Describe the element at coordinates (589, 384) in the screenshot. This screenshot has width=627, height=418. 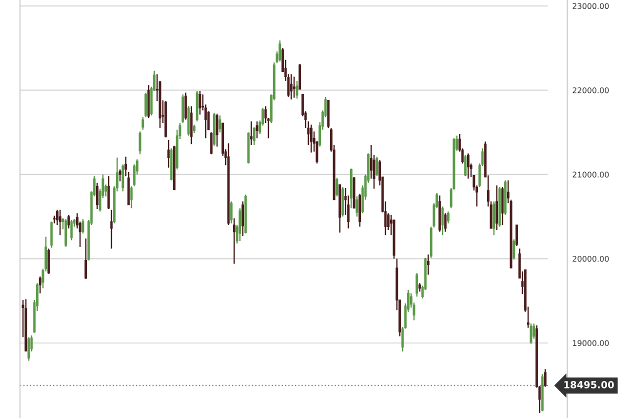
I see `ref-line-label: 18495.00` at that location.